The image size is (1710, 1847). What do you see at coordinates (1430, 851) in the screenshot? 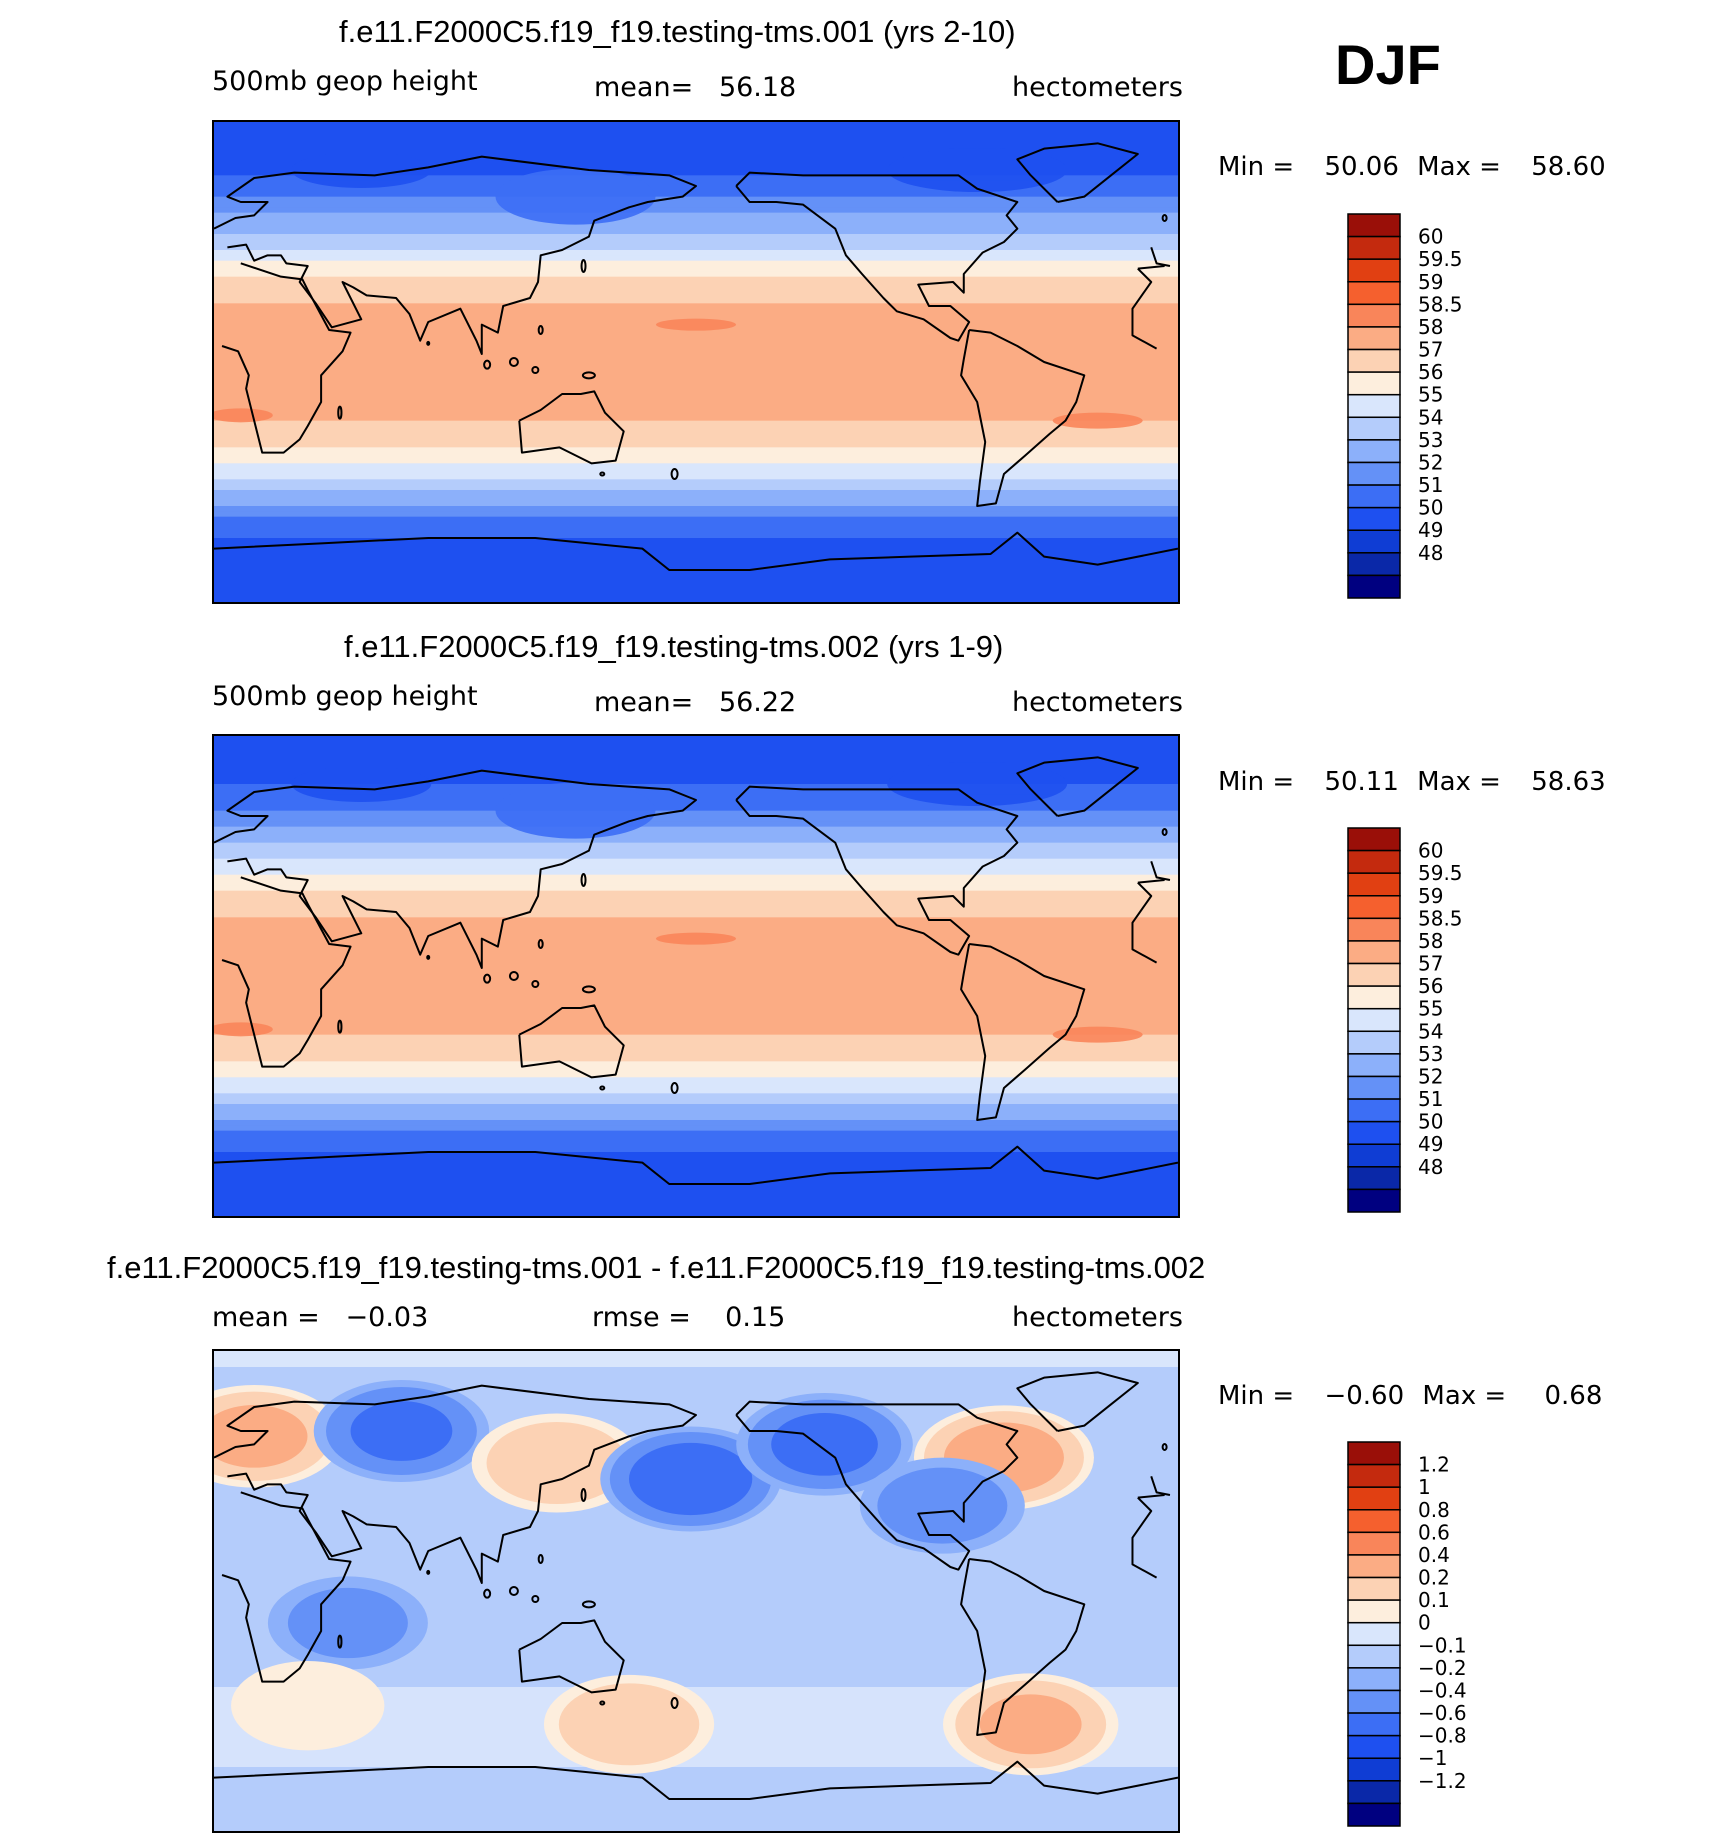
I see `colorbar-tick-label: 60` at bounding box center [1430, 851].